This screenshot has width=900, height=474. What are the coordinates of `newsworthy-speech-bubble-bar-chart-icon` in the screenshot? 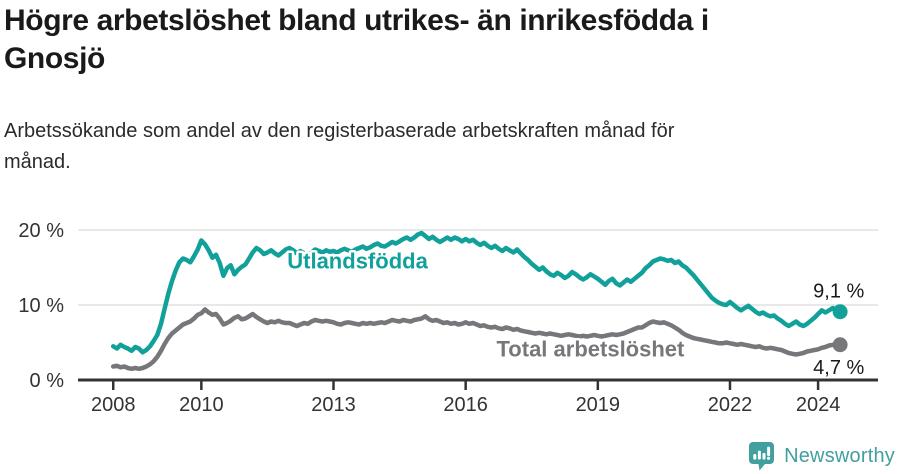 It's located at (762, 456).